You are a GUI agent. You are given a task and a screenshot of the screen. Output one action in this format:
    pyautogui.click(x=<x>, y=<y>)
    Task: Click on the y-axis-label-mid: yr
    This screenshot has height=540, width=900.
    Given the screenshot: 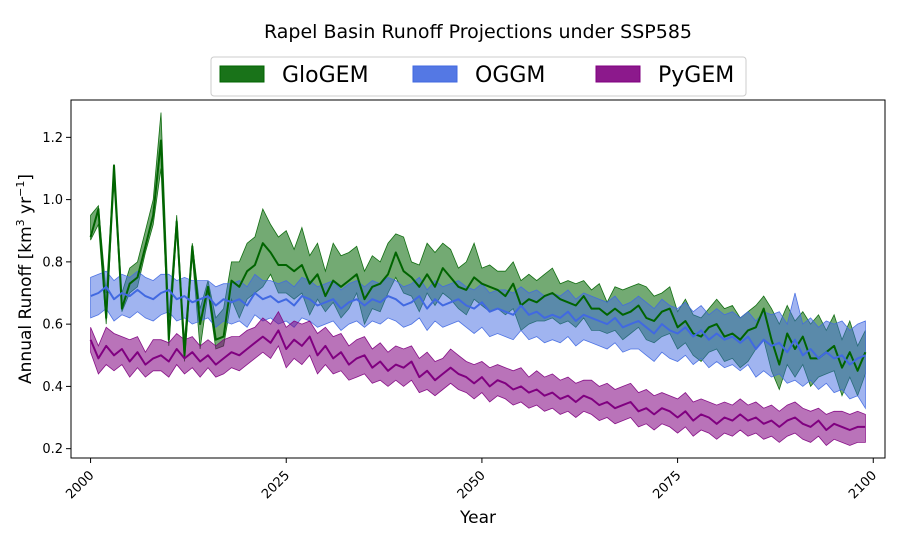 What is the action you would take?
    pyautogui.click(x=26, y=208)
    